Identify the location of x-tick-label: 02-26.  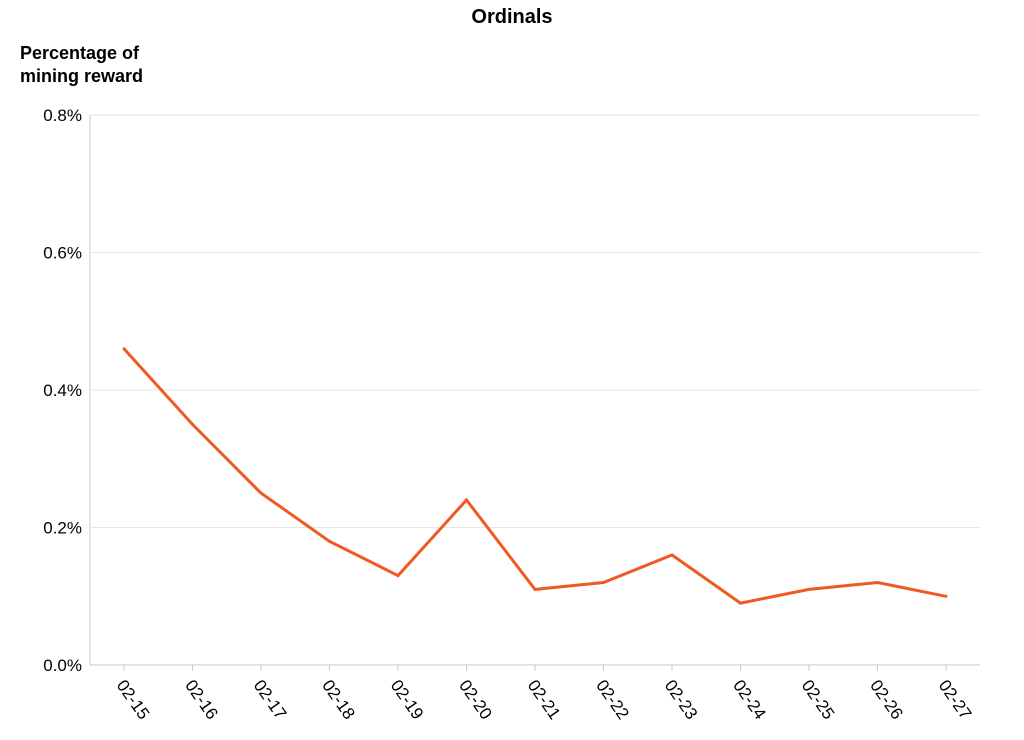
(886, 699).